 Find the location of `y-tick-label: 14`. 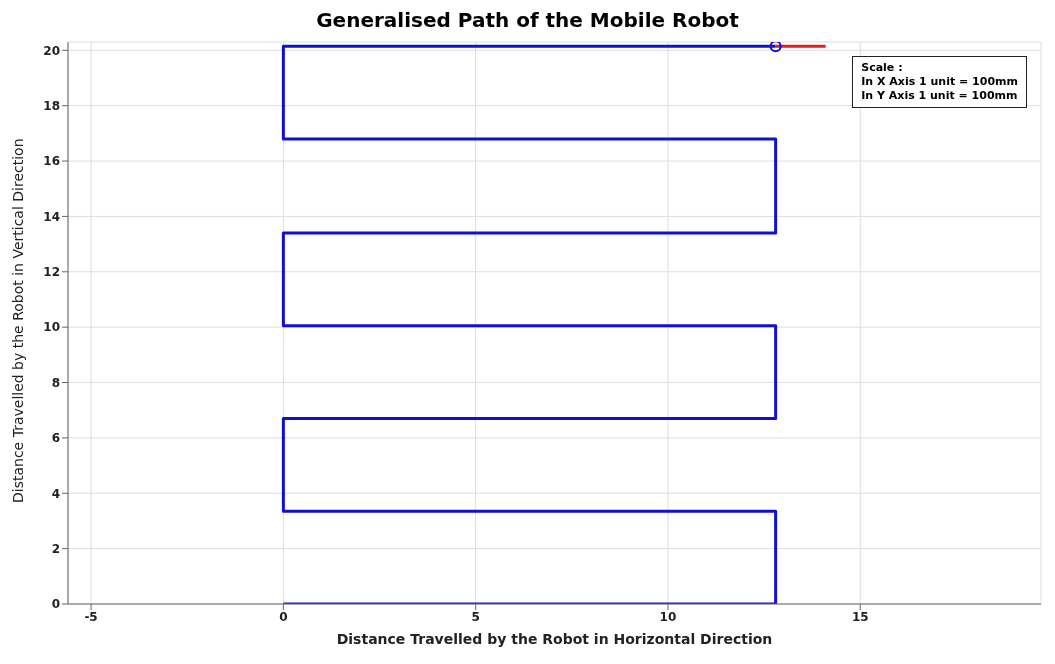

y-tick-label: 14 is located at coordinates (51, 216).